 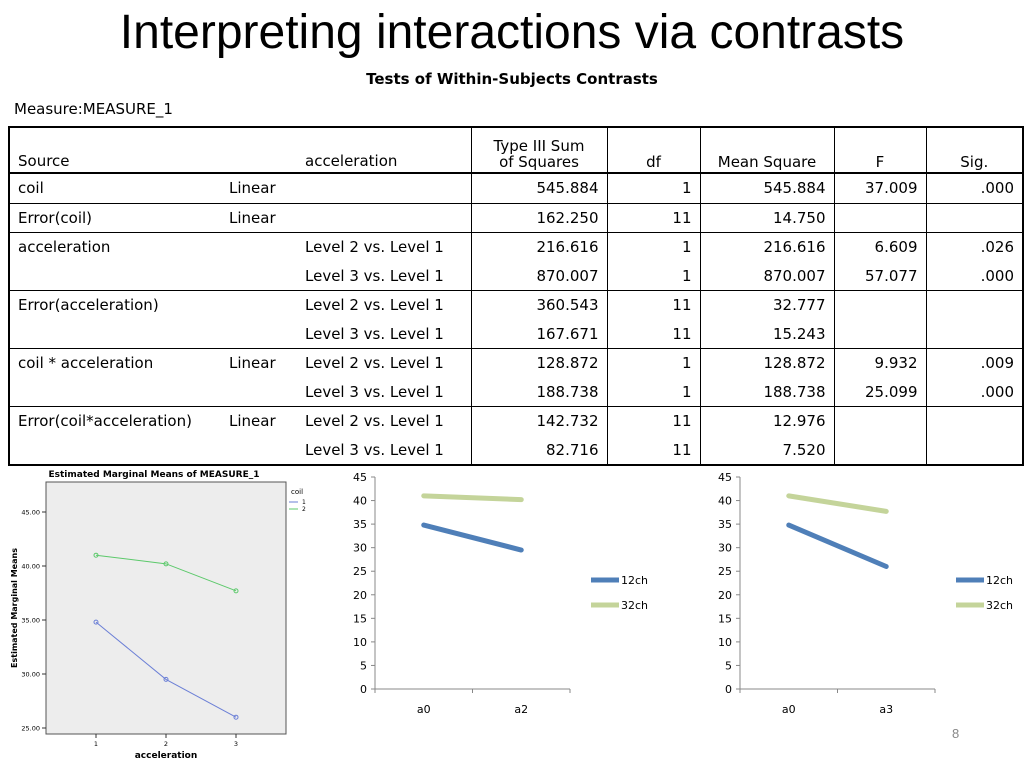 What do you see at coordinates (974, 363) in the screenshot?
I see `cell-sig: .009` at bounding box center [974, 363].